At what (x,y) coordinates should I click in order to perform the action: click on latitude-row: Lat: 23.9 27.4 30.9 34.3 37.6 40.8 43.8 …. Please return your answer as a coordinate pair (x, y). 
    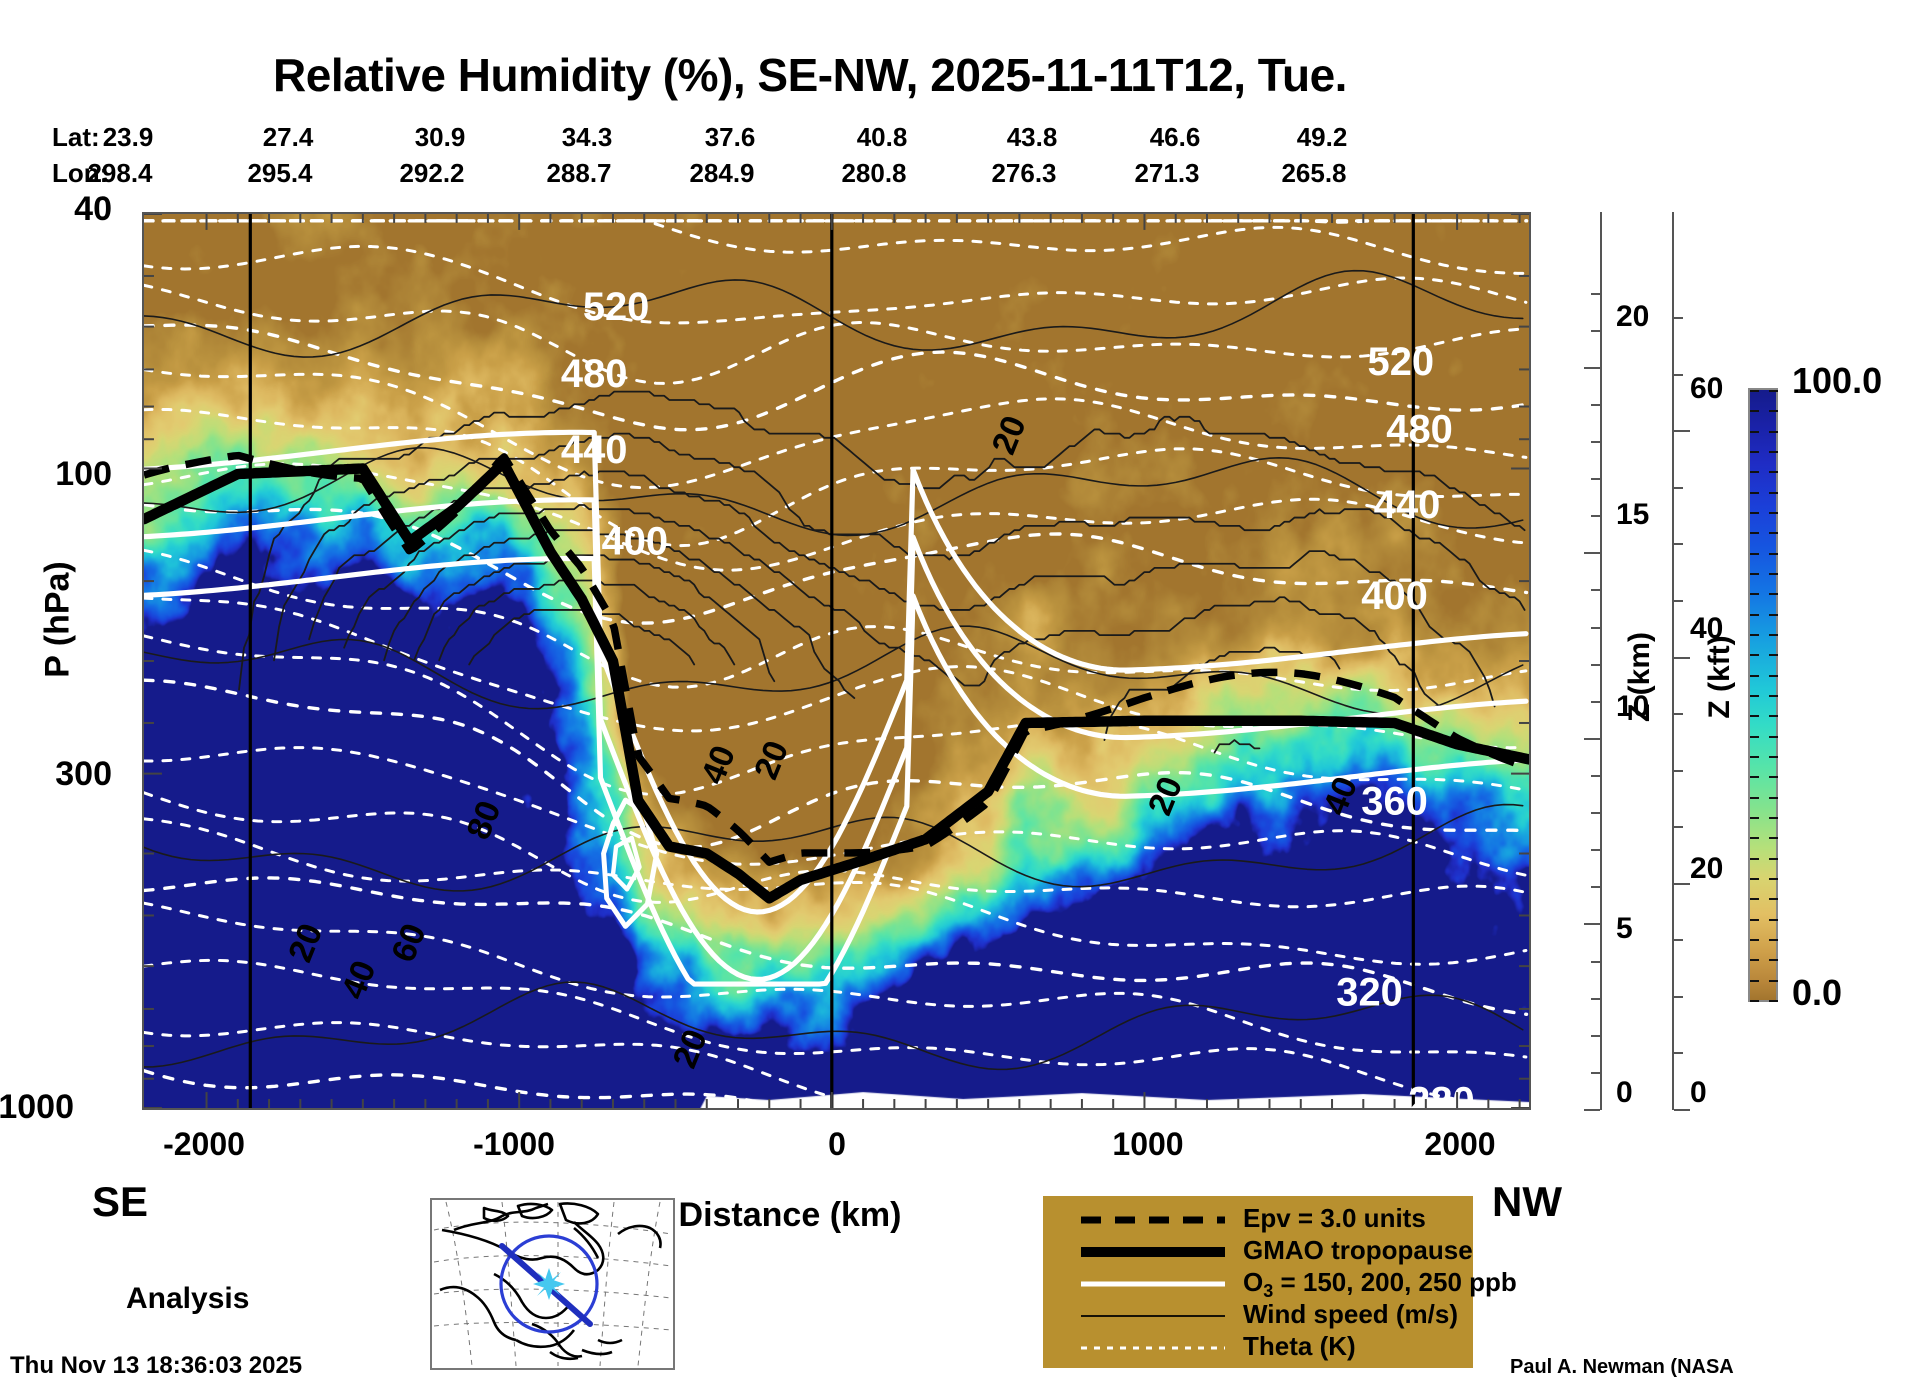
    Looking at the image, I should click on (810, 139).